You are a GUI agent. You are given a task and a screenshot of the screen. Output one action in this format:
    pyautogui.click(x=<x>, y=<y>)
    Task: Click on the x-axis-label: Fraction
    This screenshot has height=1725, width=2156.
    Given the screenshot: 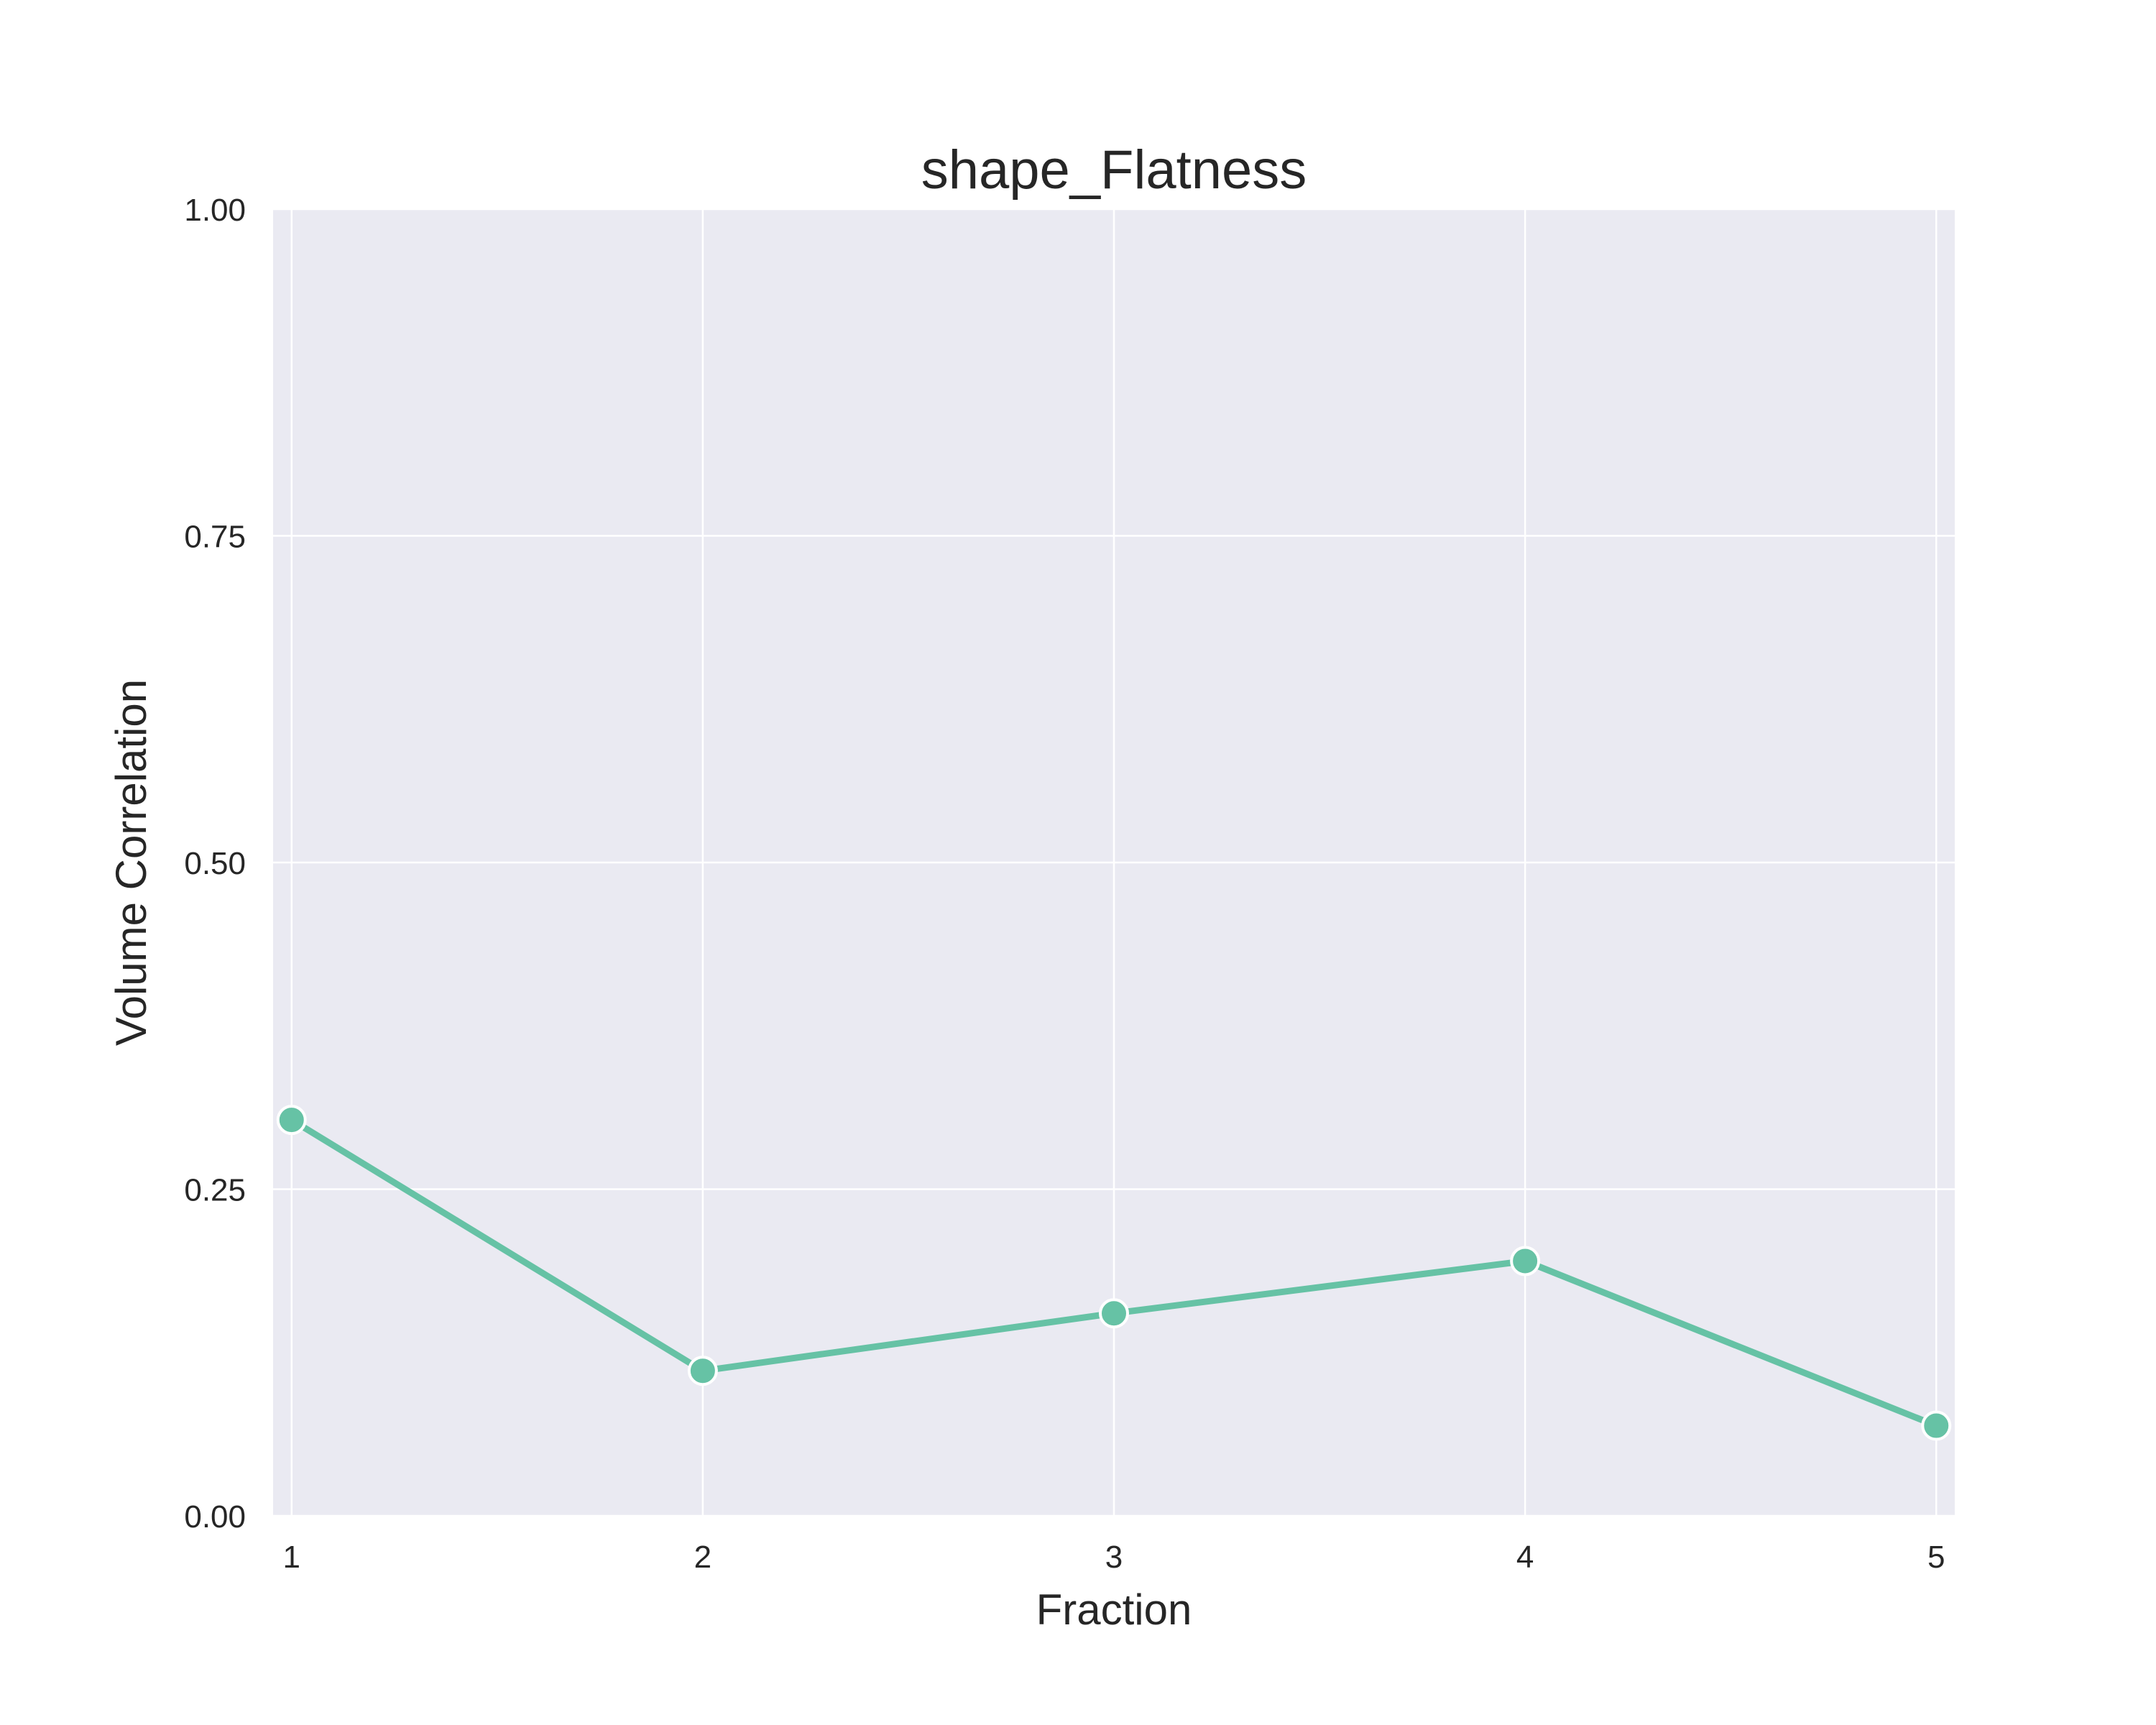 What is the action you would take?
    pyautogui.click(x=1114, y=1610)
    